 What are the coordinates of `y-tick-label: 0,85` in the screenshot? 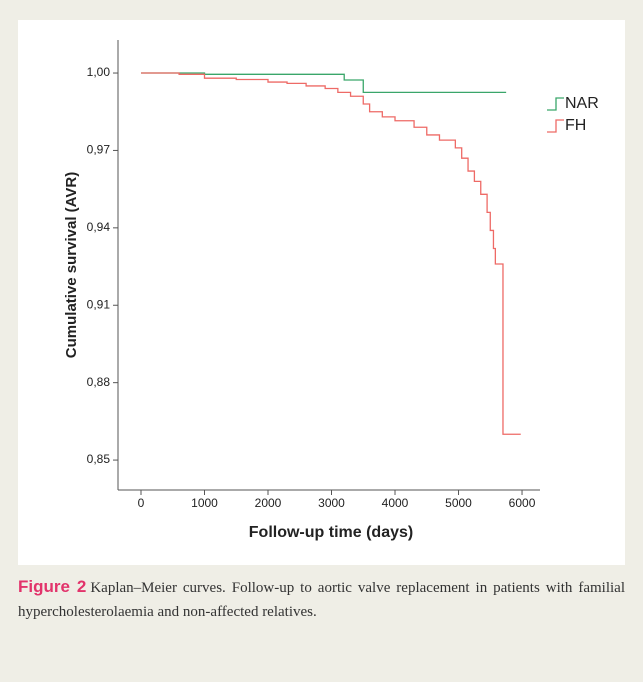 It's located at (99, 459).